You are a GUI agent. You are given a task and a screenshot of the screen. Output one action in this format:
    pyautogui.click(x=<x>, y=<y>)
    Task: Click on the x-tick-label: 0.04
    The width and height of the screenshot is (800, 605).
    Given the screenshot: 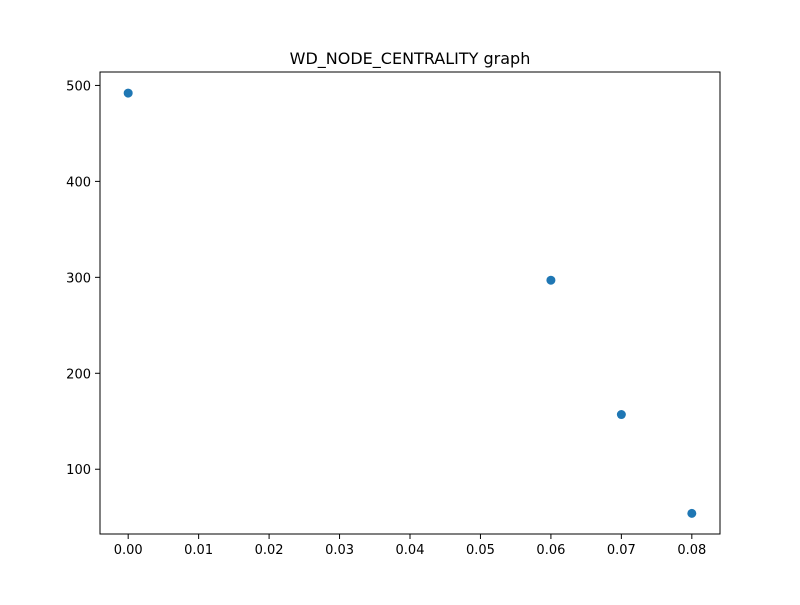 What is the action you would take?
    pyautogui.click(x=410, y=550)
    